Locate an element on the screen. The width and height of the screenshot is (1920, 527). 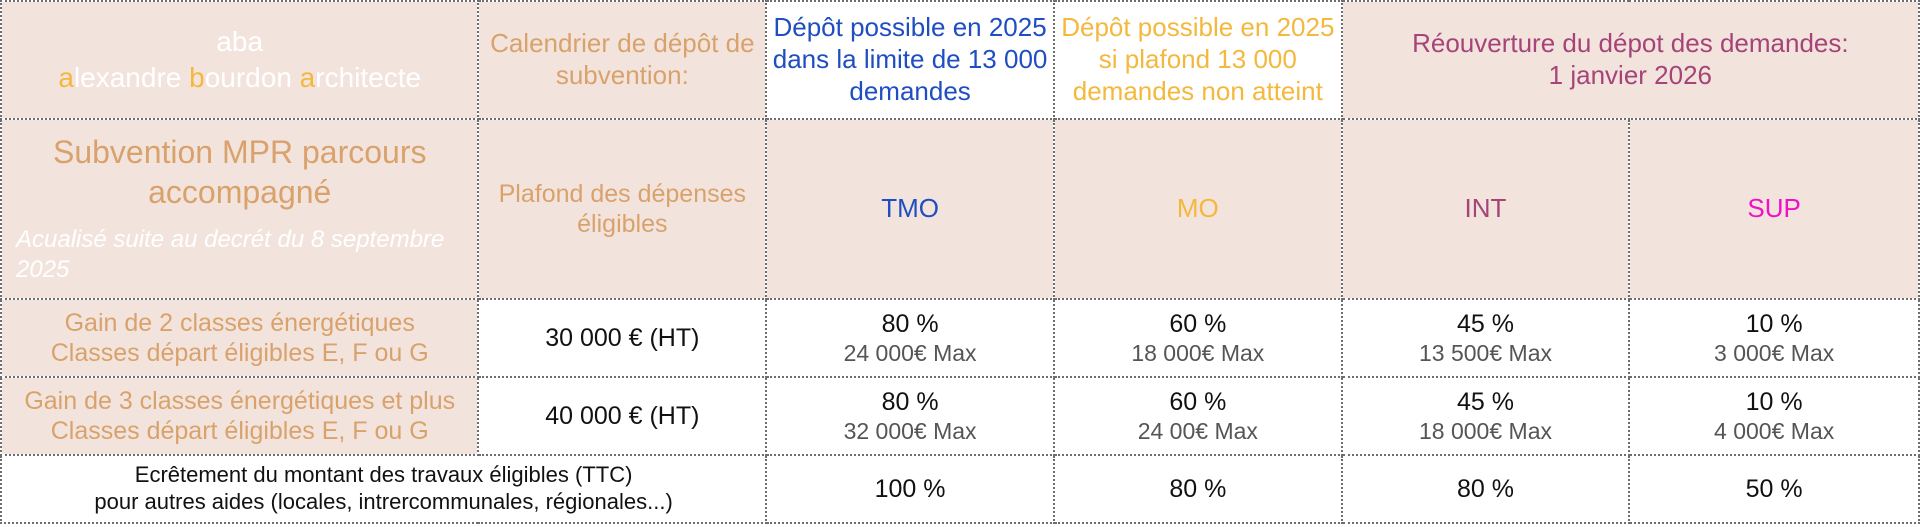
logo-acronym: aba is located at coordinates (240, 41).